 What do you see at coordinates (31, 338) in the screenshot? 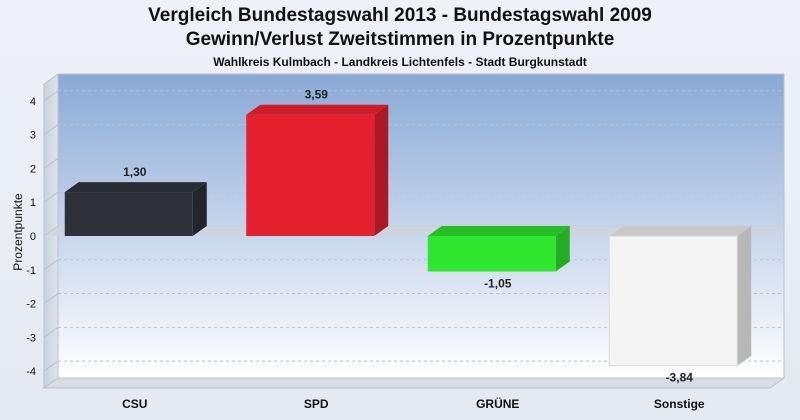
I see `y-tick-label: -3` at bounding box center [31, 338].